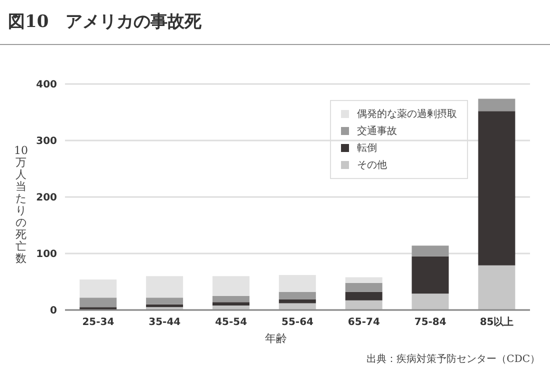 The width and height of the screenshot is (550, 374). Describe the element at coordinates (407, 114) in the screenshot. I see `legend-label: 偶発的な薬の過剰摂取` at that location.